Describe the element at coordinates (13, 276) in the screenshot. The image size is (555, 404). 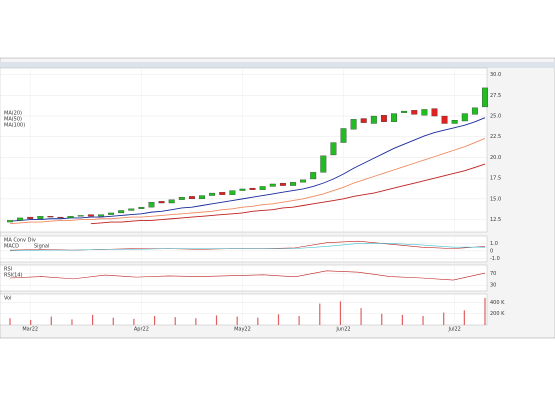
I see `legend-entry: RSI(14)` at that location.